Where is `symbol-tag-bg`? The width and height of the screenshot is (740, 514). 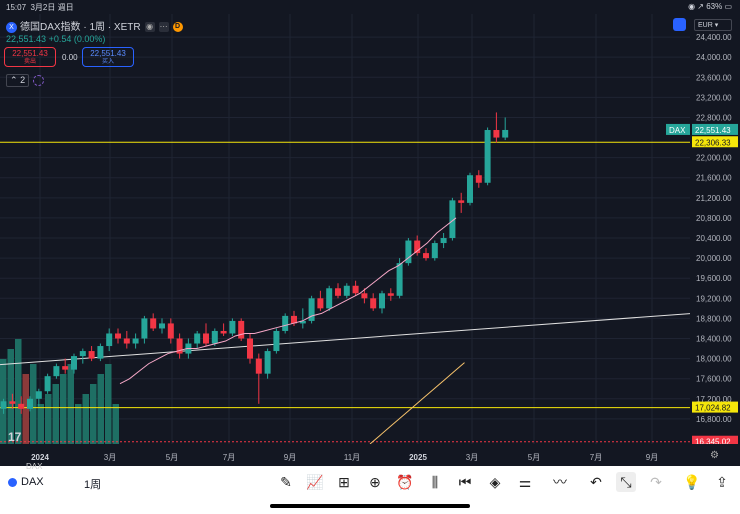 symbol-tag-bg is located at coordinates (678, 129).